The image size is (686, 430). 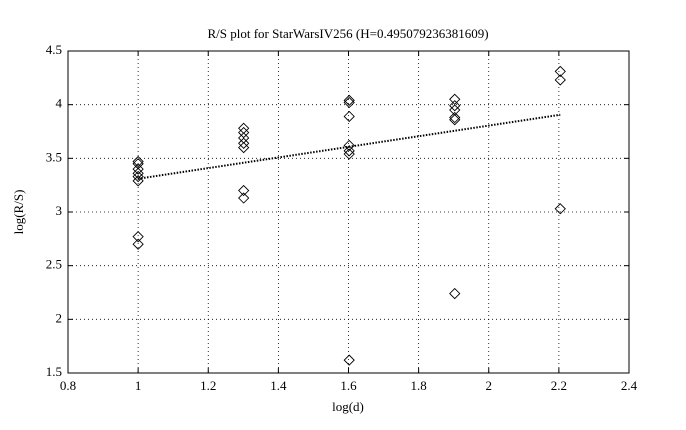 What do you see at coordinates (18, 212) in the screenshot?
I see `y-axis-label: log(R/S)` at bounding box center [18, 212].